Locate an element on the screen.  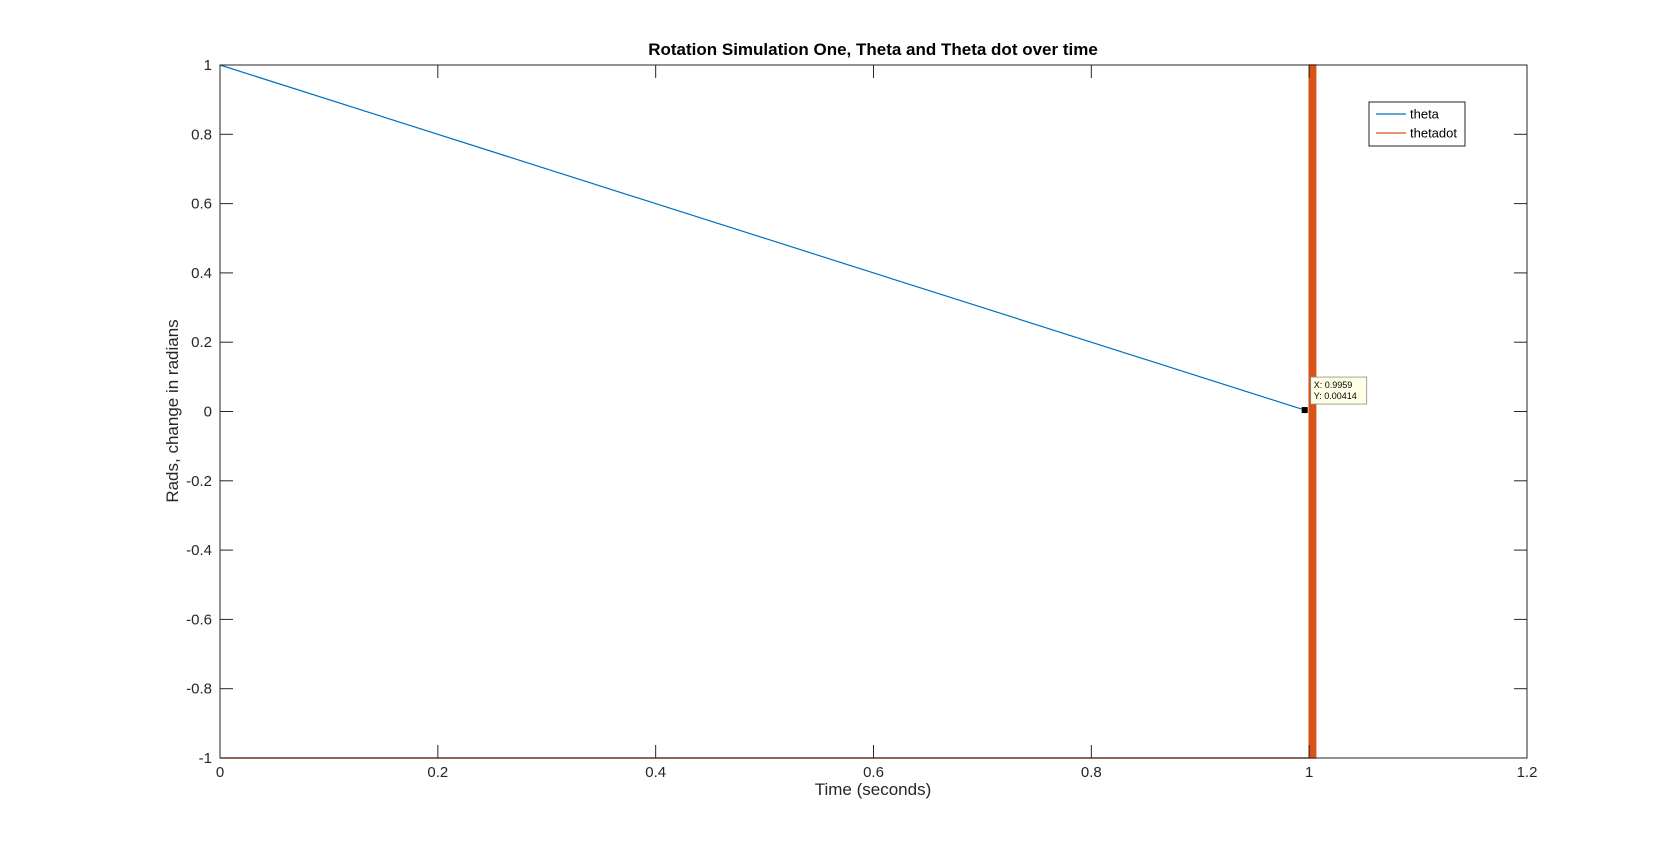
y-tick-label: 0.6 is located at coordinates (201, 204).